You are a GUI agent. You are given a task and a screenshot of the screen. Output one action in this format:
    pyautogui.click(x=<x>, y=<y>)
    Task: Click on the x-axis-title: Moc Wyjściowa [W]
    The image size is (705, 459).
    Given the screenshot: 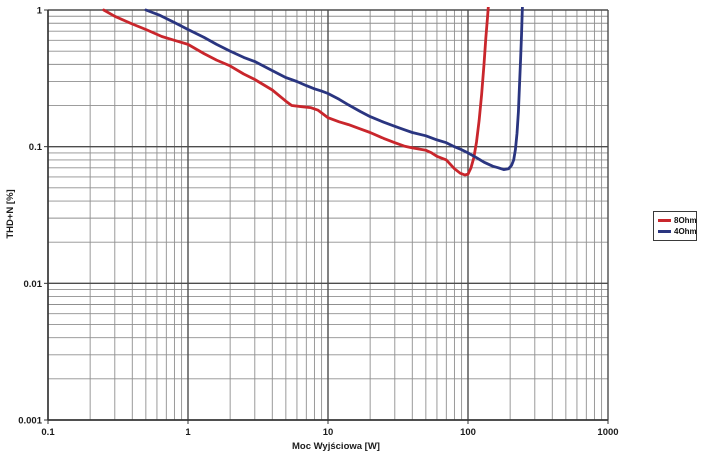 What is the action you would take?
    pyautogui.click(x=336, y=446)
    